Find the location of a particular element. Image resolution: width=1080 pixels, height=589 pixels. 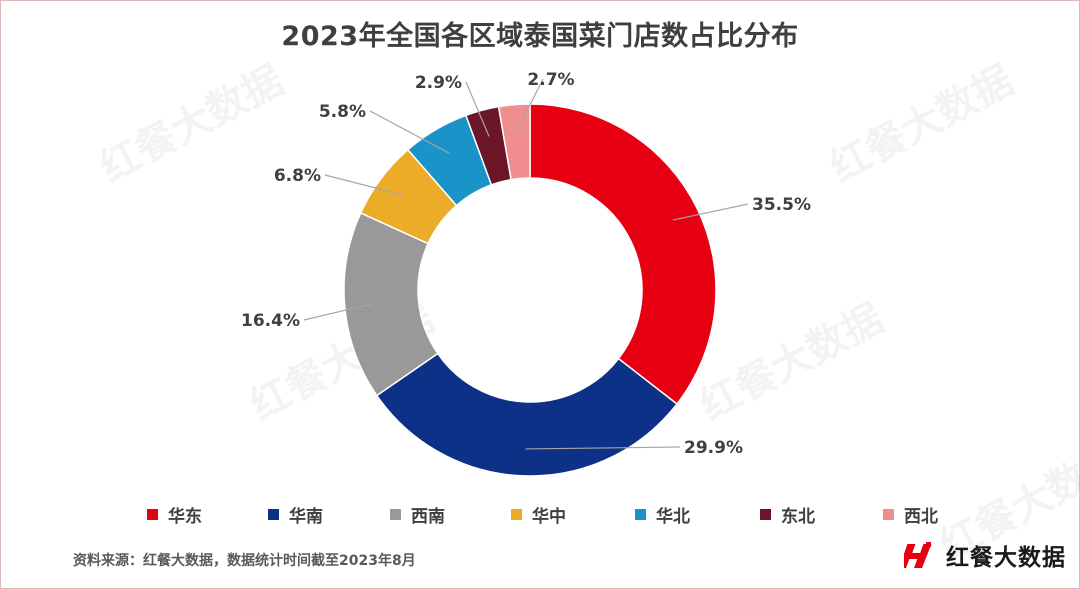

legend-label: 西南 is located at coordinates (428, 517).